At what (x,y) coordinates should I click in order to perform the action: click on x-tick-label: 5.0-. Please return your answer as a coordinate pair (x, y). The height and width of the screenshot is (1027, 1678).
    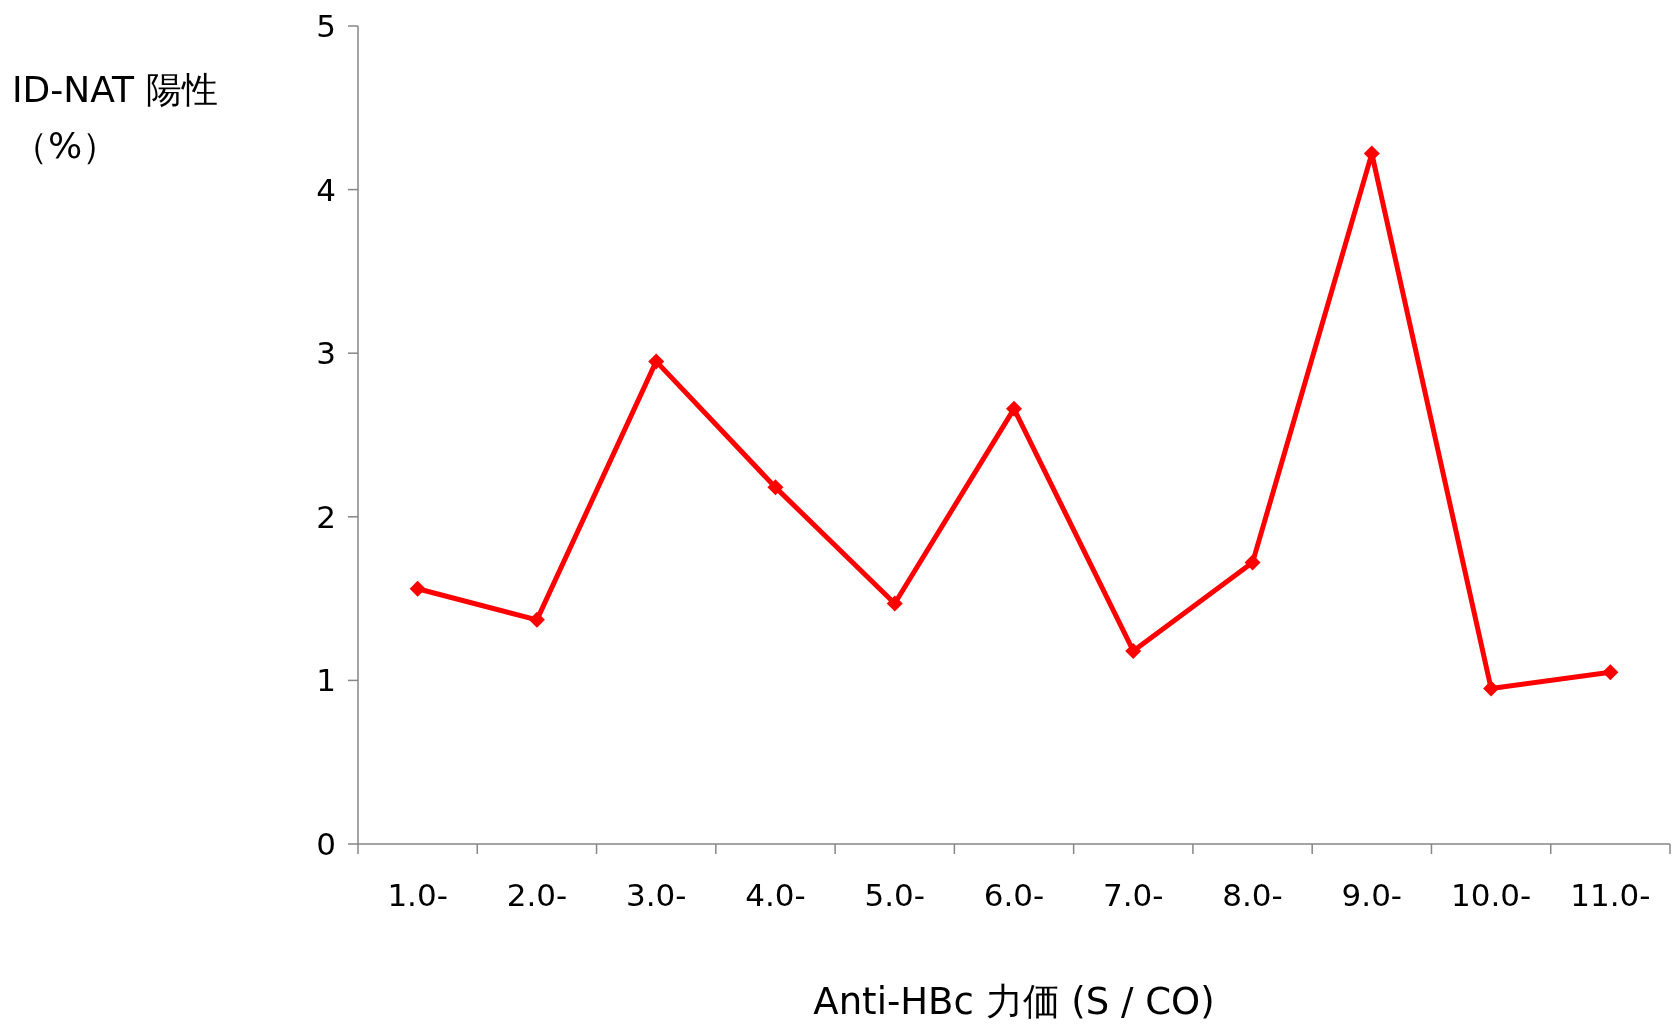
    Looking at the image, I should click on (894, 895).